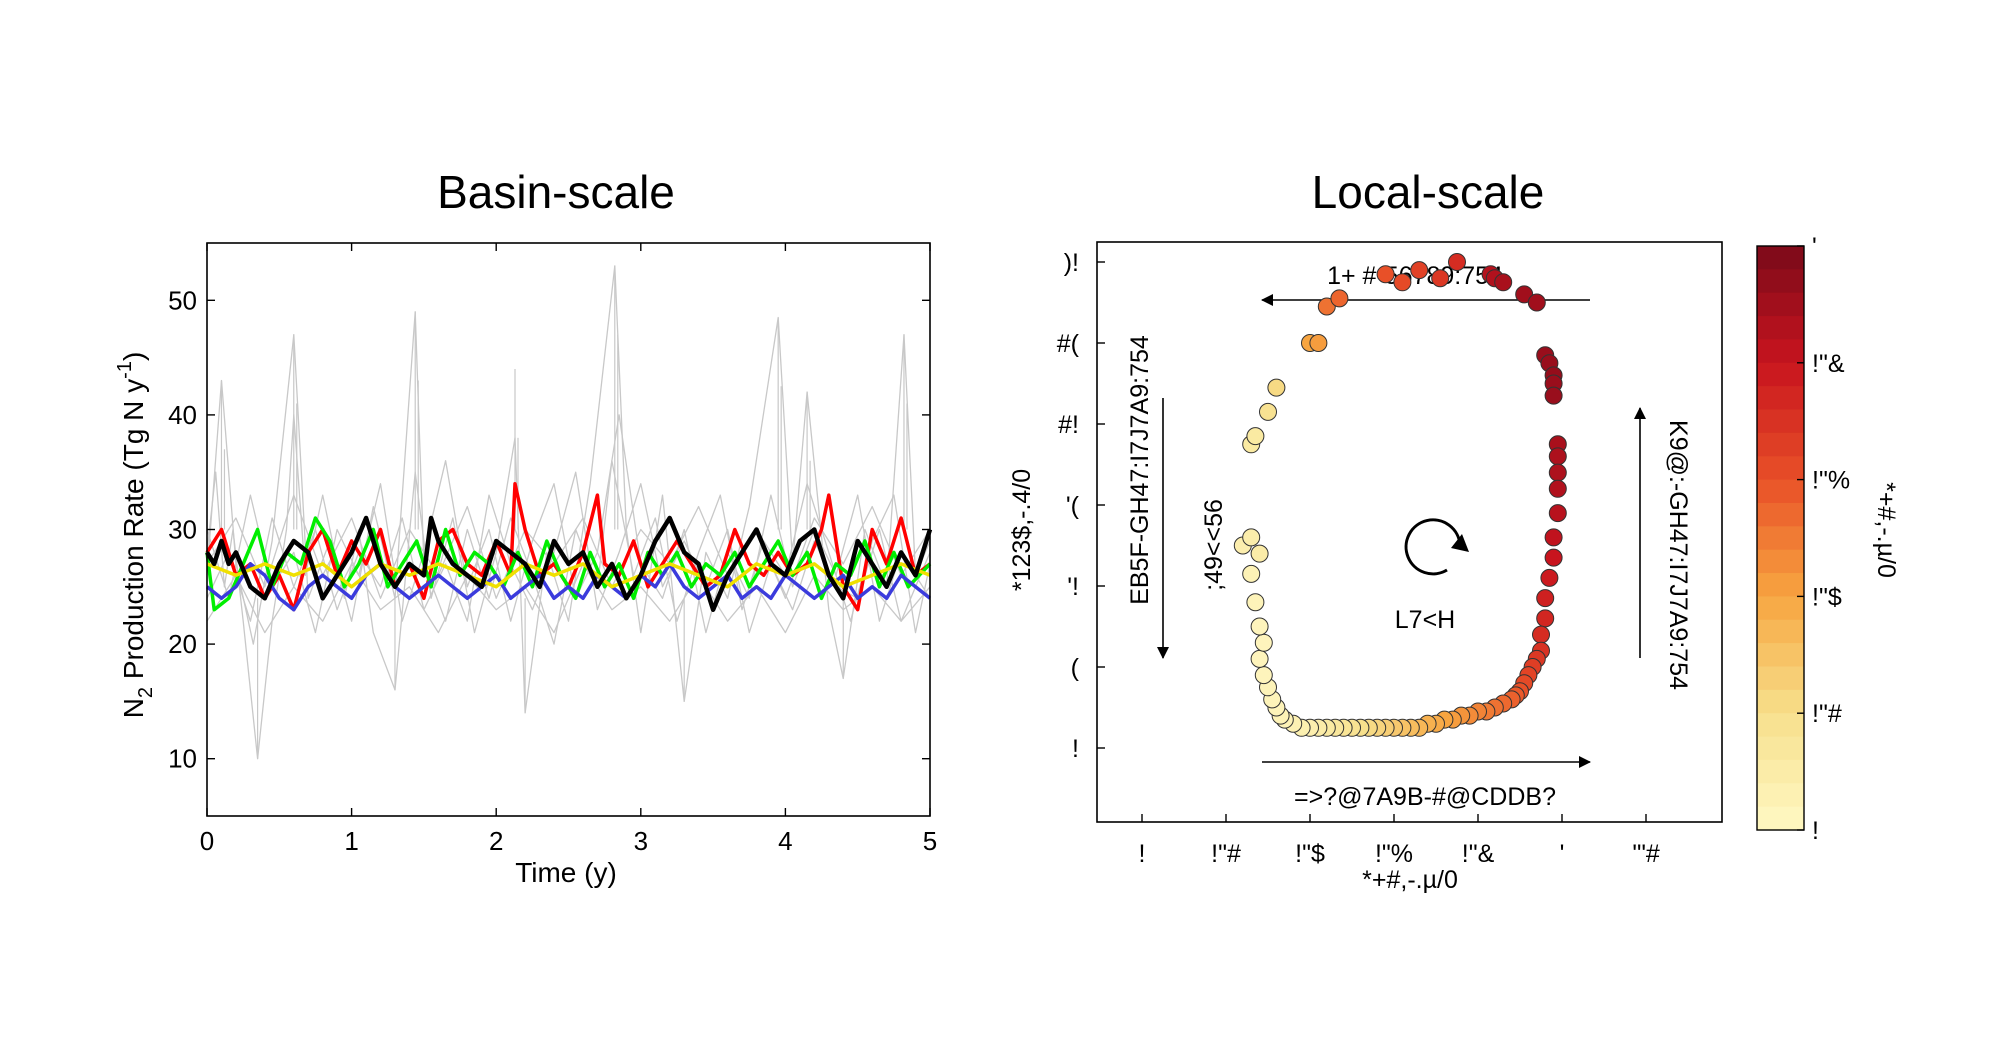 This screenshot has height=1038, width=2000. I want to click on colorbar-label: *+#,-.µ/0, so click(1886, 530).